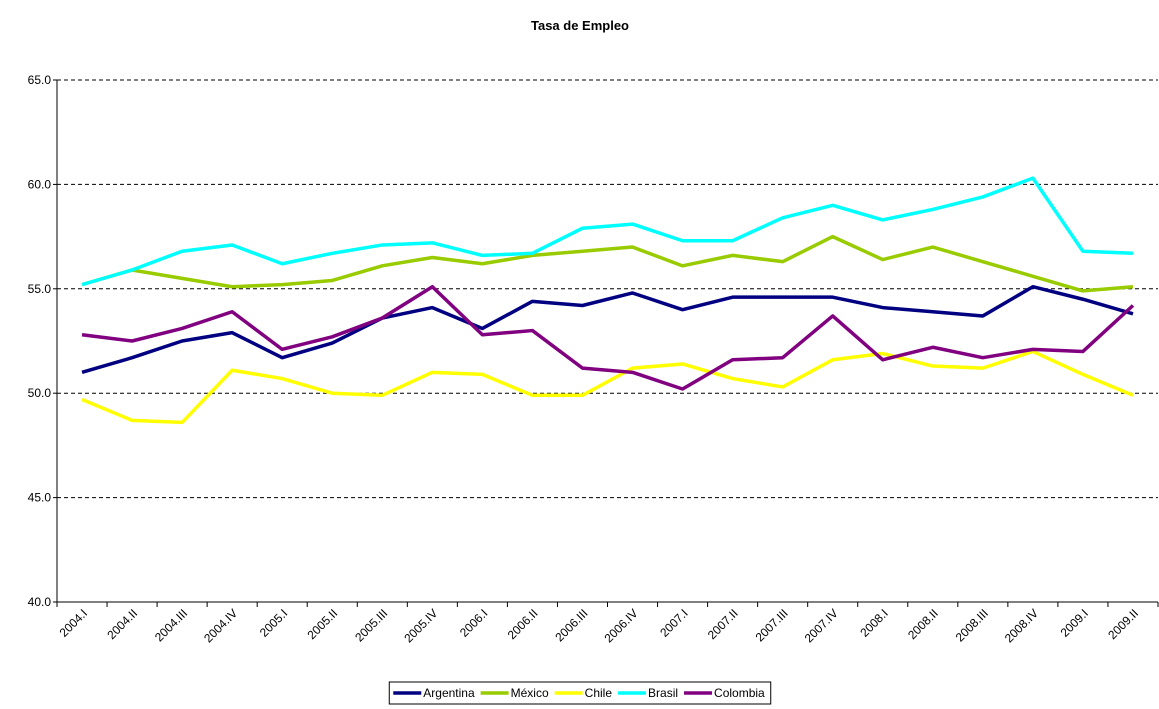 The width and height of the screenshot is (1159, 709). I want to click on x-tick-label: 2009.I, so click(1074, 622).